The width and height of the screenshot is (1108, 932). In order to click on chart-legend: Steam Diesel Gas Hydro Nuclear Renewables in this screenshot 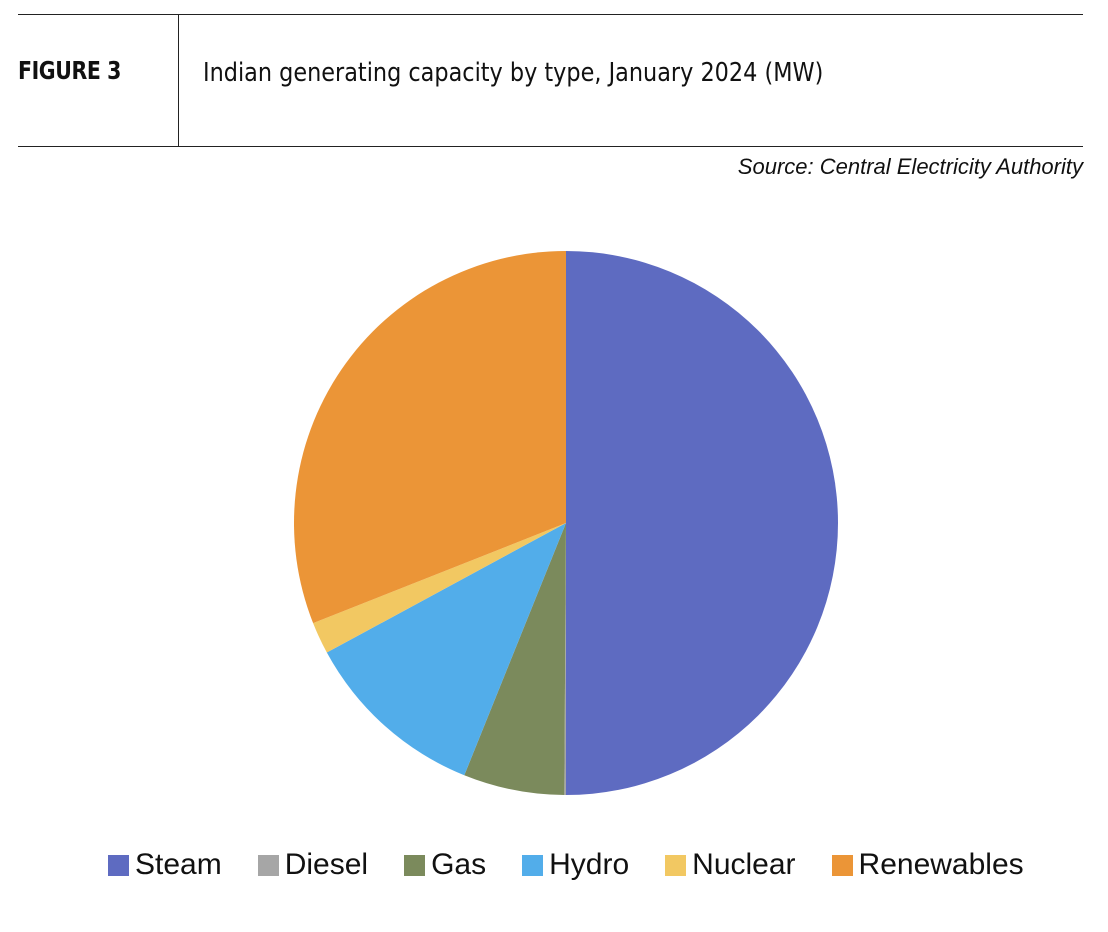, I will do `click(566, 865)`.